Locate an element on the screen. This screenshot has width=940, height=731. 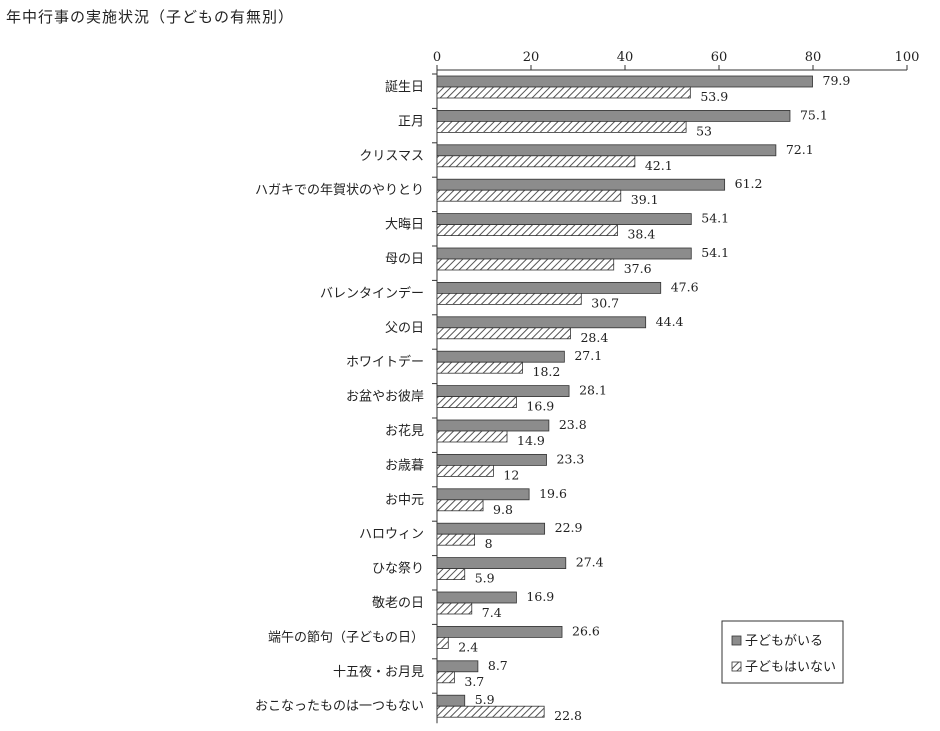
chart-title: 年中行事の実施状況（子どもの有無別） is located at coordinates (150, 17).